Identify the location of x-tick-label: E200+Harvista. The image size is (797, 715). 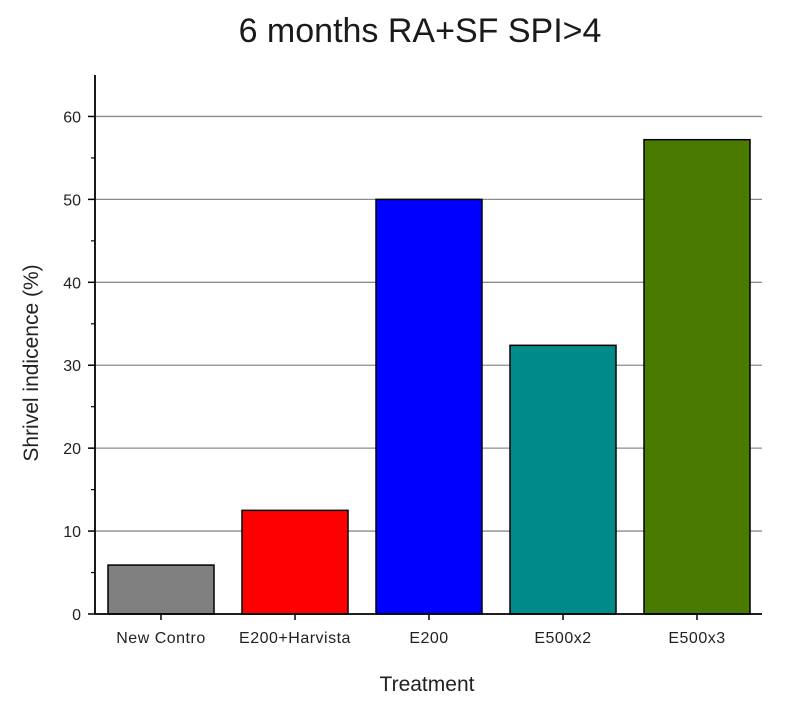
(295, 638).